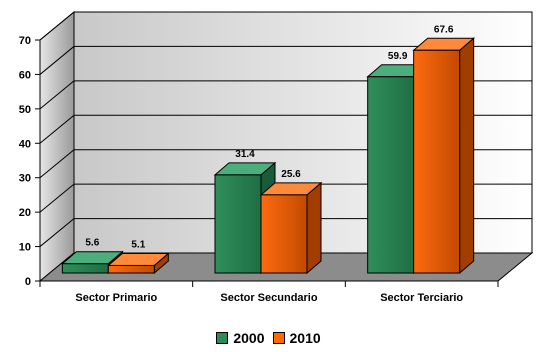 Image resolution: width=537 pixels, height=352 pixels. I want to click on y-tick-label: 40, so click(25, 144).